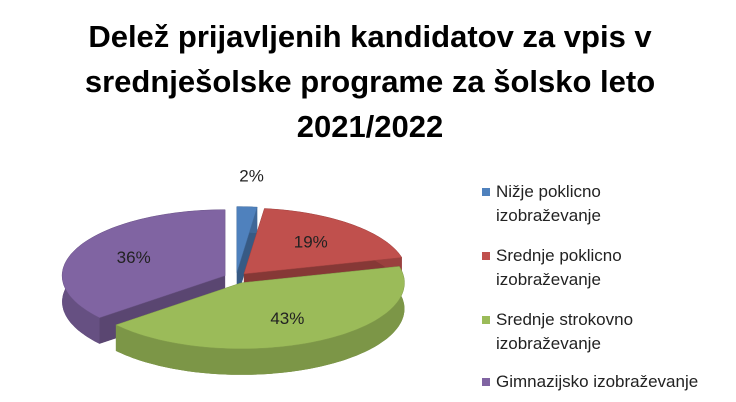 This screenshot has width=736, height=402. I want to click on data-label: 36%, so click(134, 257).